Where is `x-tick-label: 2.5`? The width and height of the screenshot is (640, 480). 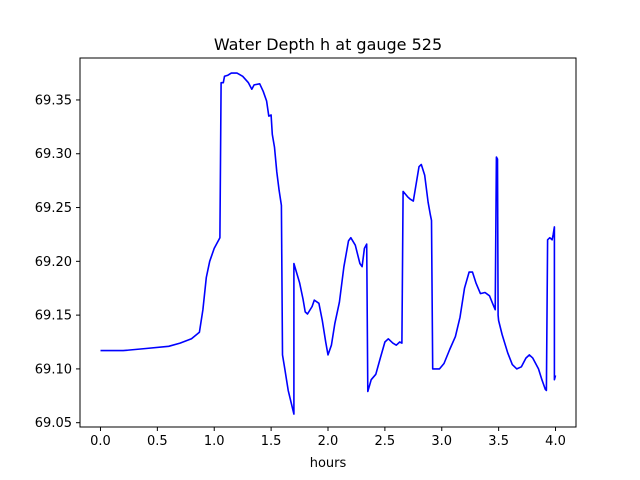
x-tick-label: 2.5 is located at coordinates (385, 441).